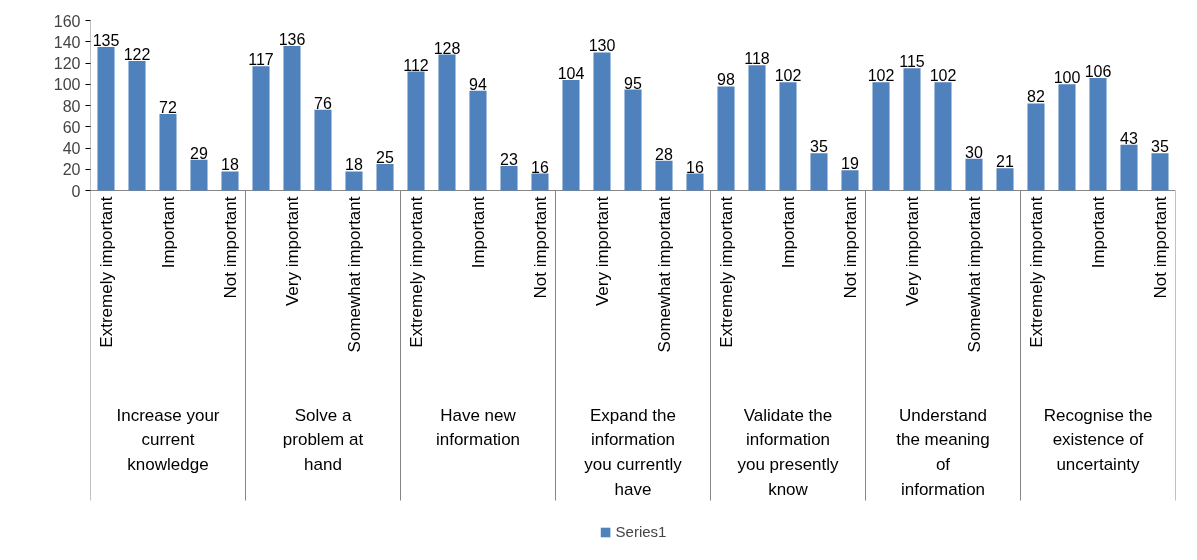  What do you see at coordinates (168, 439) in the screenshot?
I see `text: Increase your current knowledge` at bounding box center [168, 439].